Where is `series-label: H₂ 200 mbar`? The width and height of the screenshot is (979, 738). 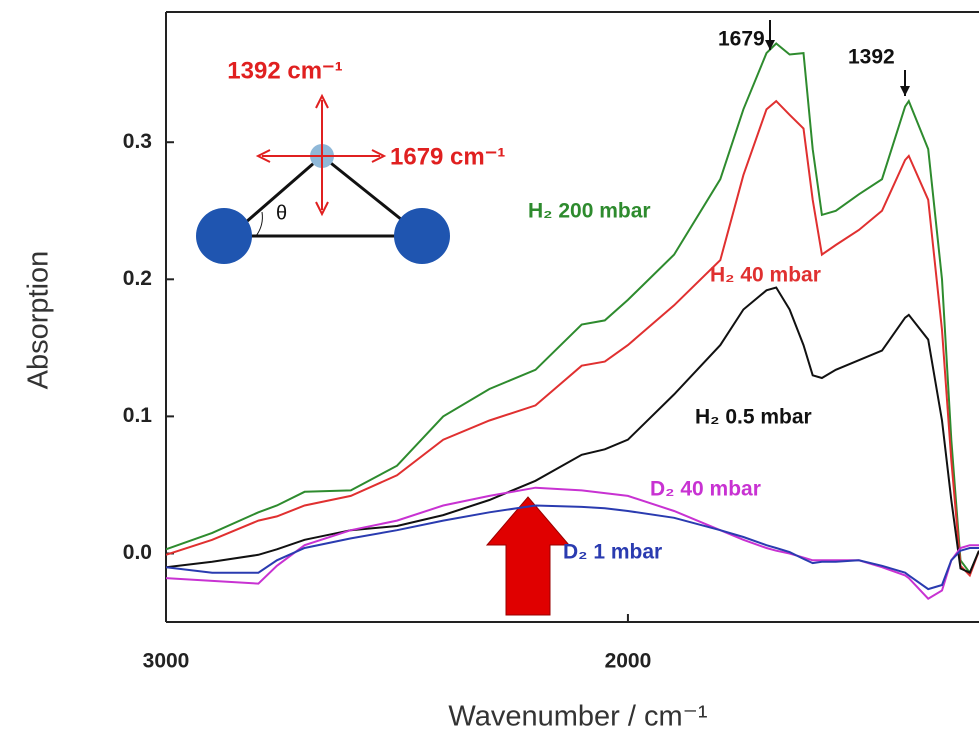 series-label: H₂ 200 mbar is located at coordinates (589, 211).